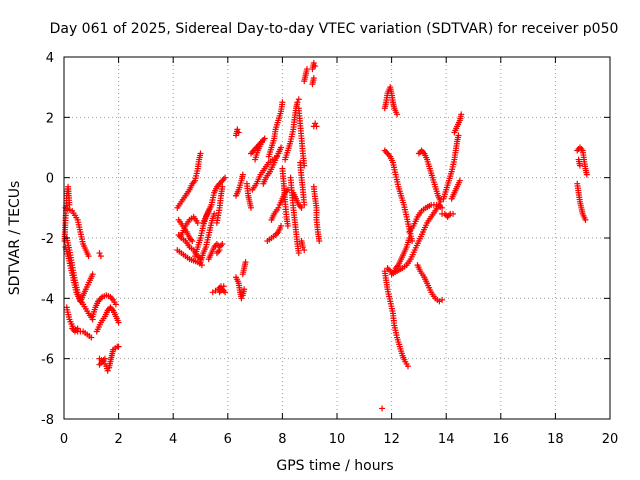 The image size is (640, 480). Describe the element at coordinates (282, 439) in the screenshot. I see `x-tick-label: 8` at that location.